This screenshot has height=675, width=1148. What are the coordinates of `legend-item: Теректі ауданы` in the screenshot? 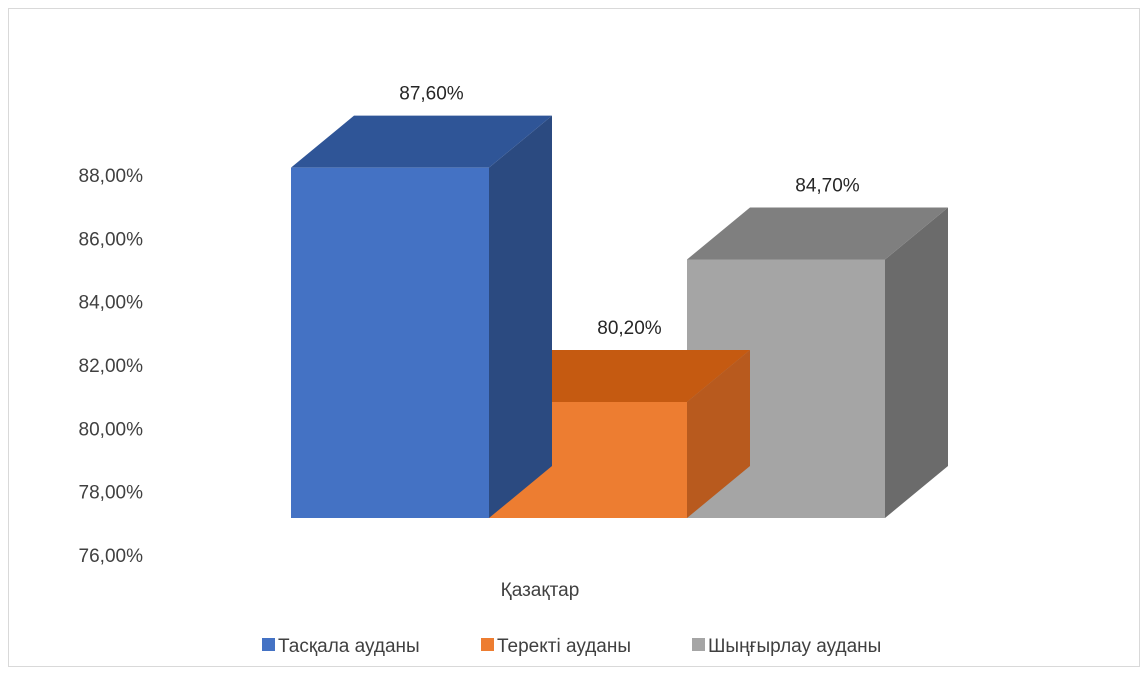 It's located at (556, 646).